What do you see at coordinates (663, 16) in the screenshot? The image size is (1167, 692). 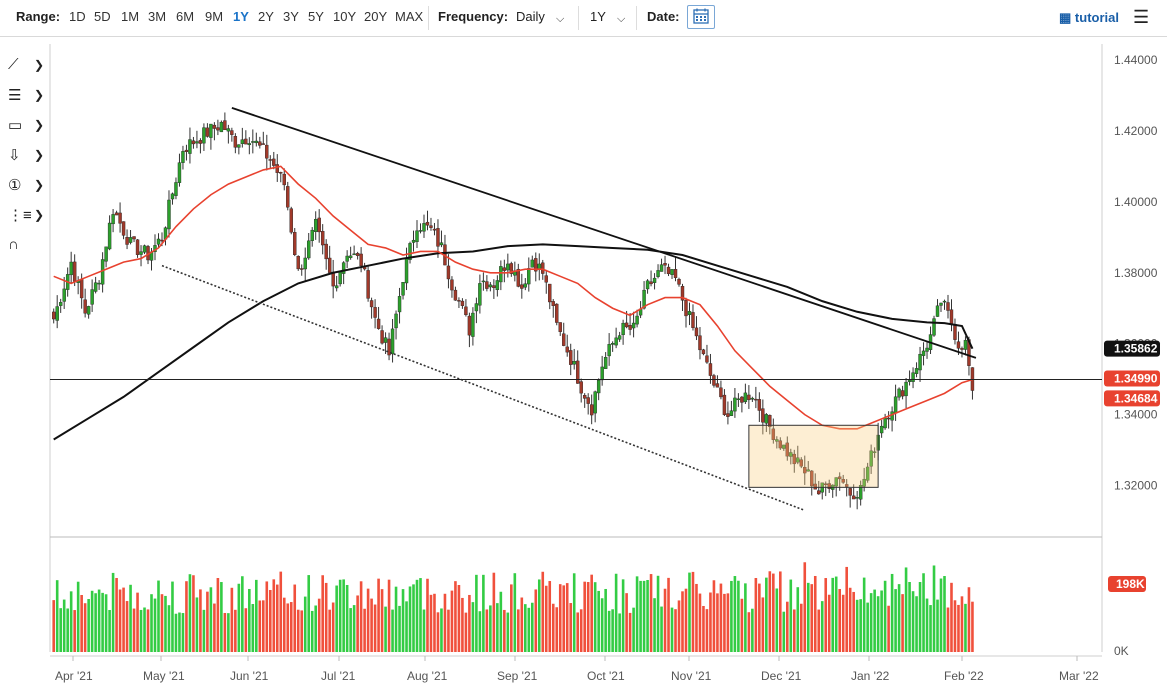 I see `date-label: Date:` at bounding box center [663, 16].